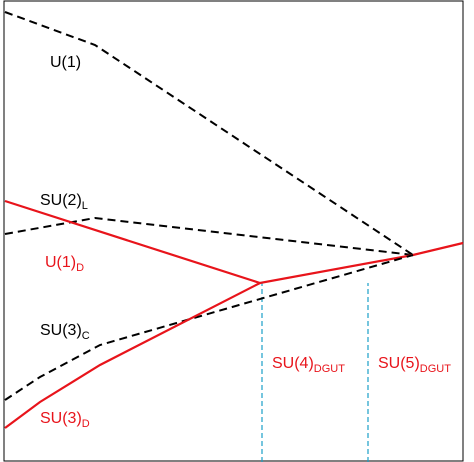 The image size is (474, 462). I want to click on series-label: SU(3)C, so click(65, 332).